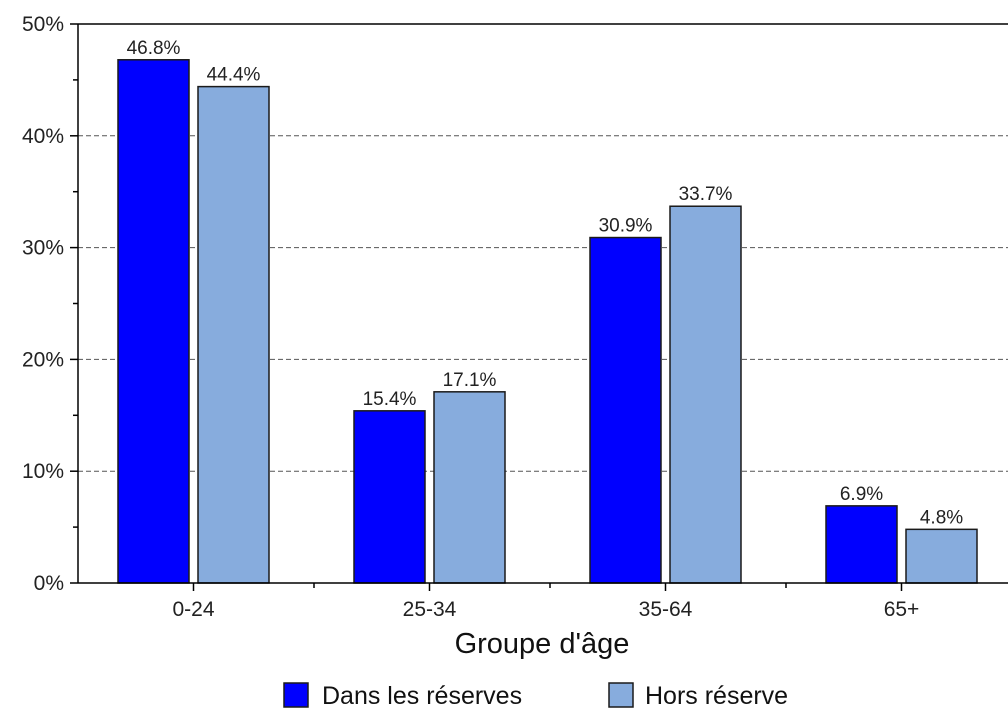 The image size is (1008, 710). Describe the element at coordinates (234, 75) in the screenshot. I see `data-label: 44.4%` at that location.